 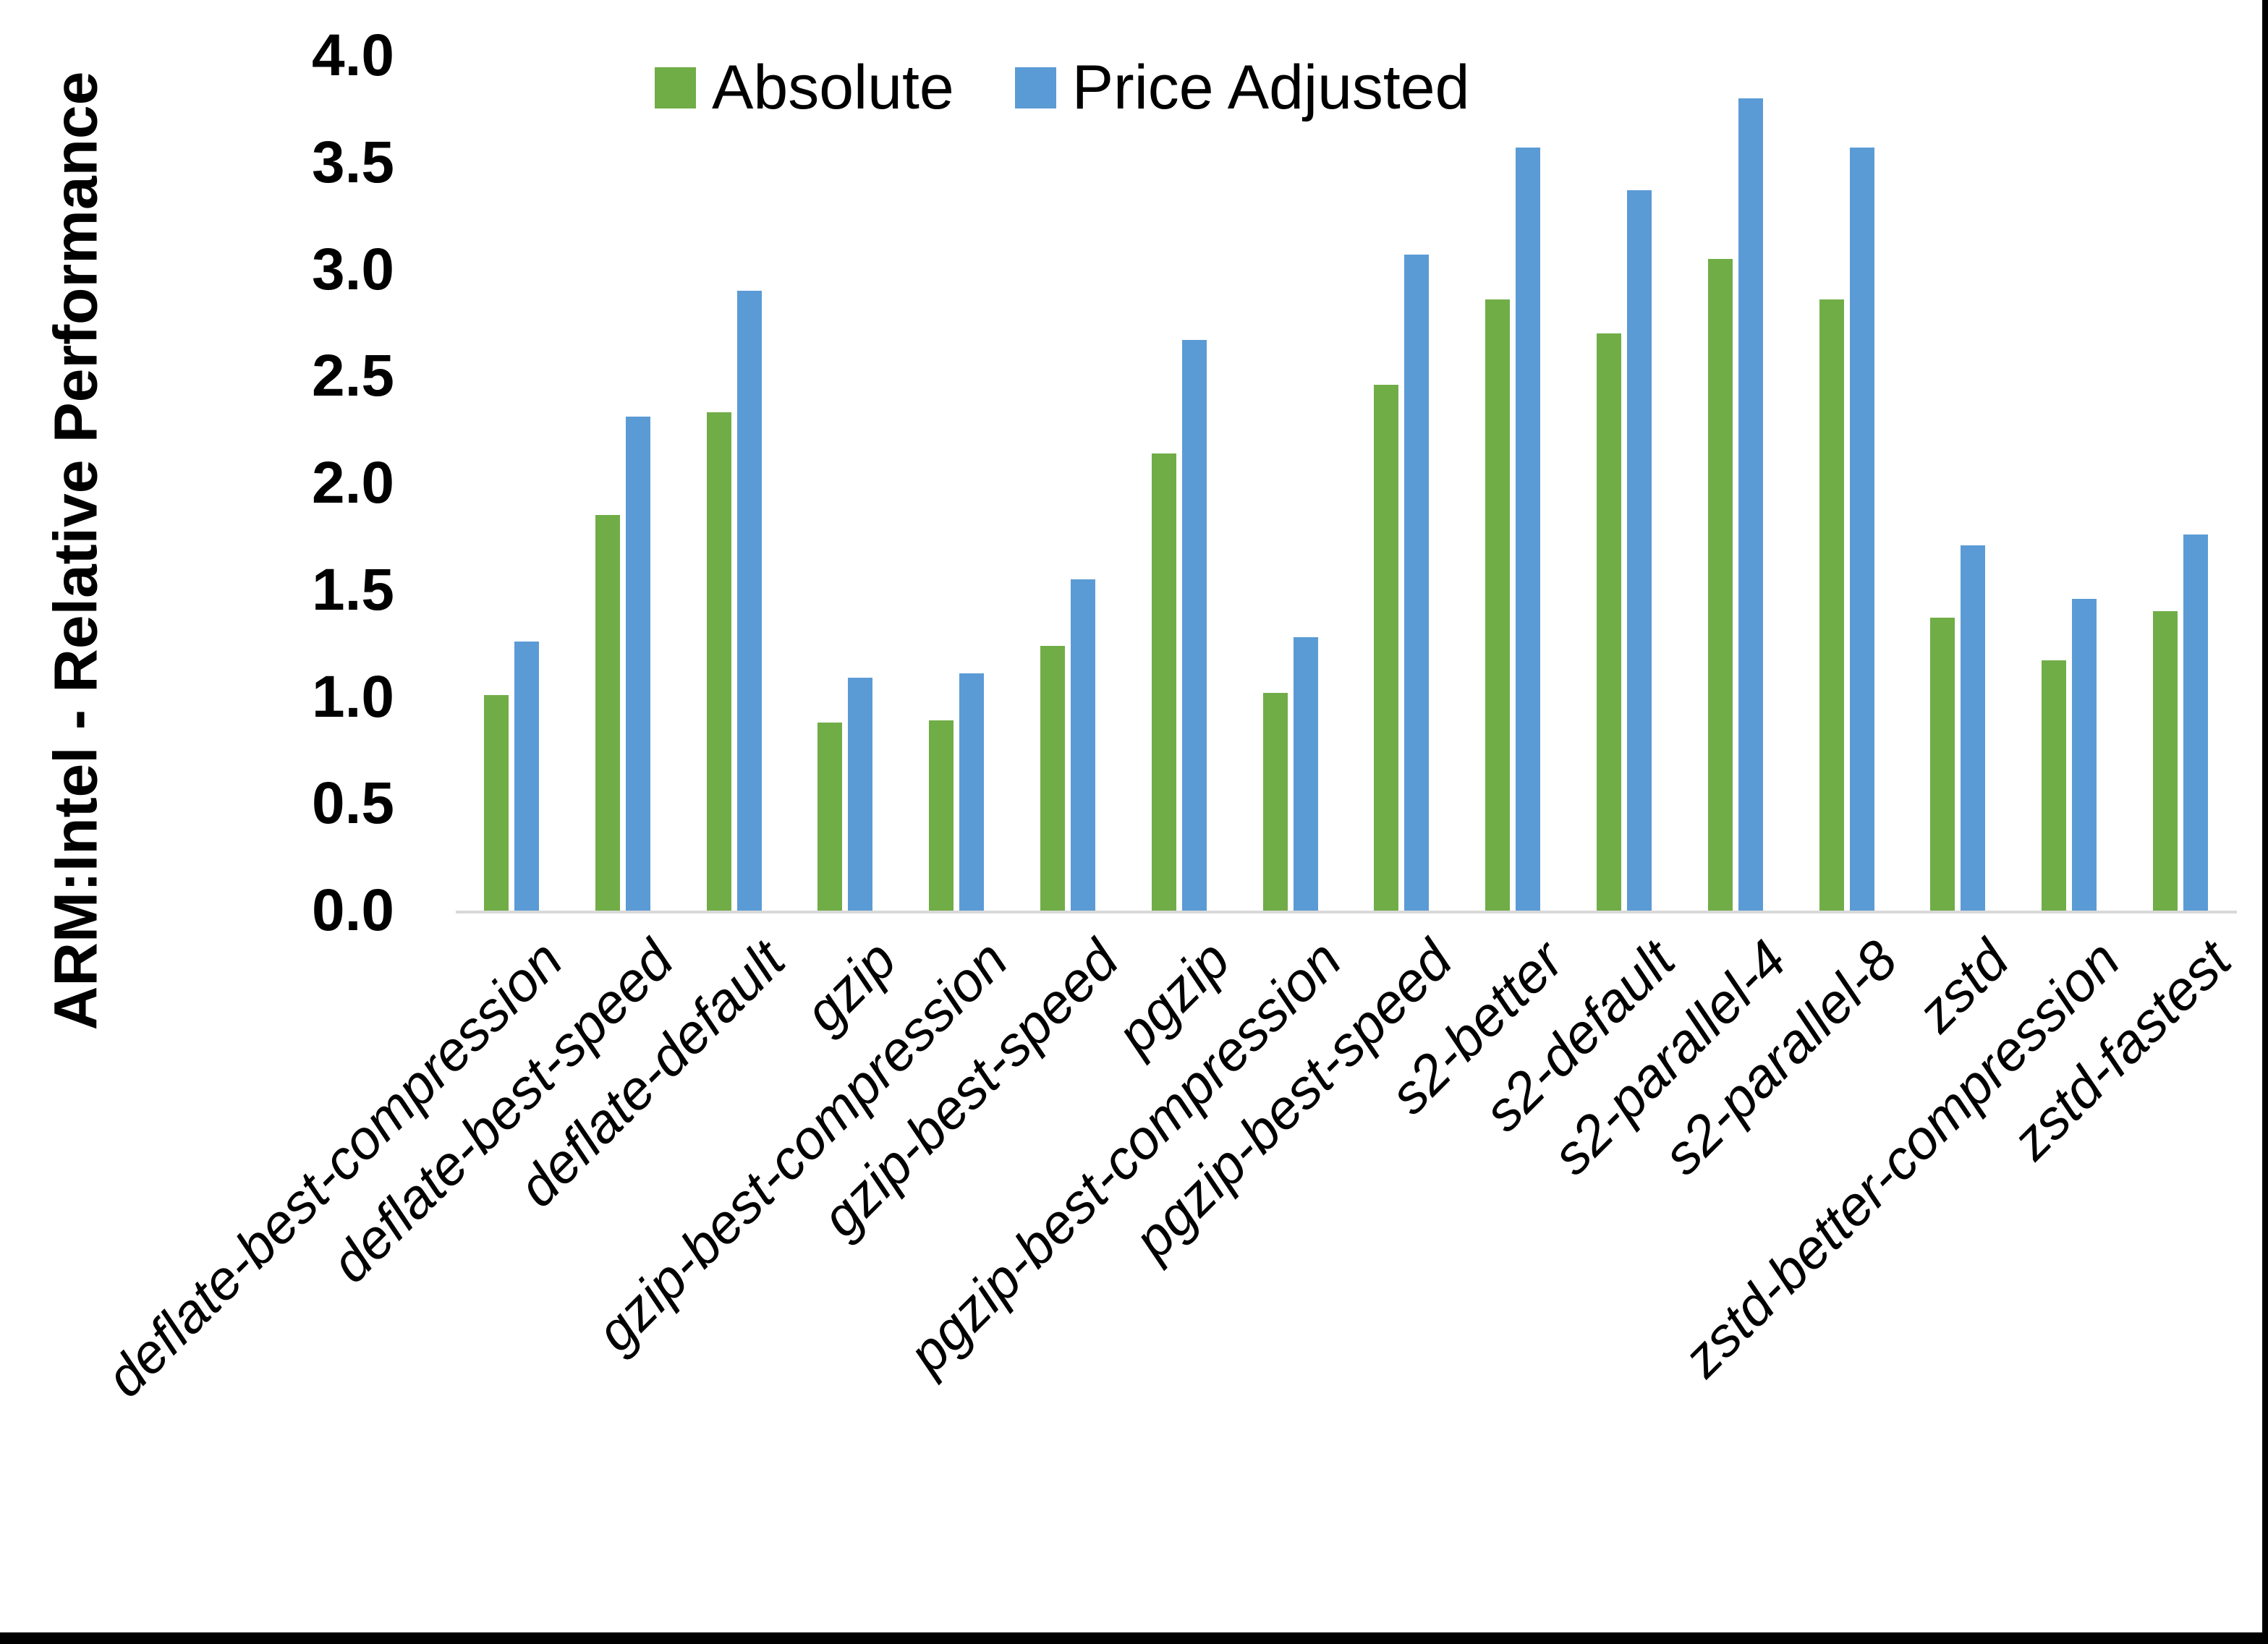 I want to click on bar-absolute-pgzip, so click(x=1163, y=682).